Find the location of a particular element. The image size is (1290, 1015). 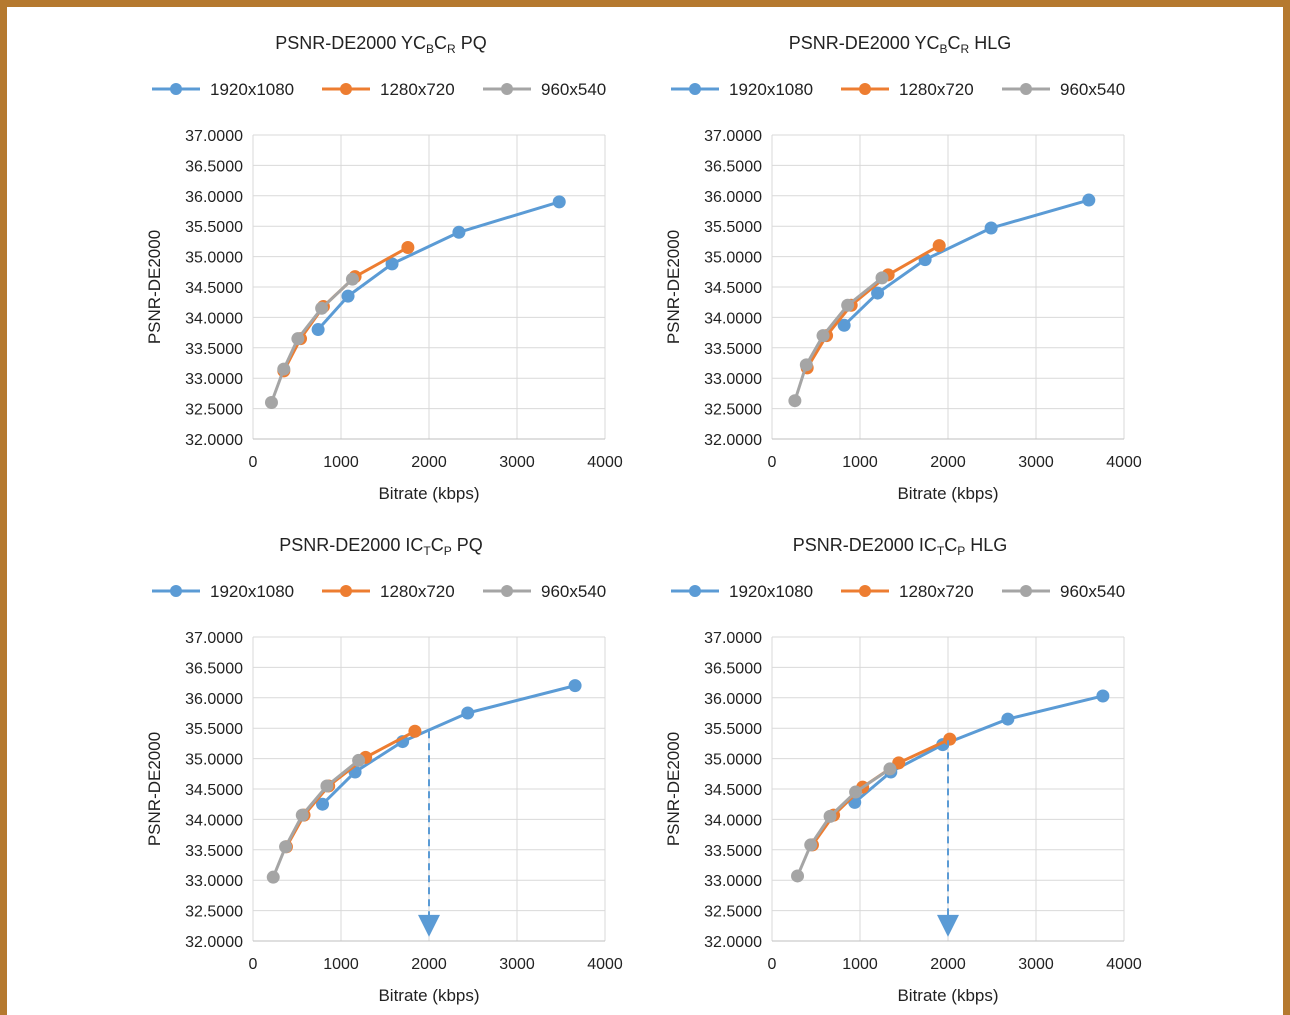

y-tick-label: 34.5000 is located at coordinates (733, 288).